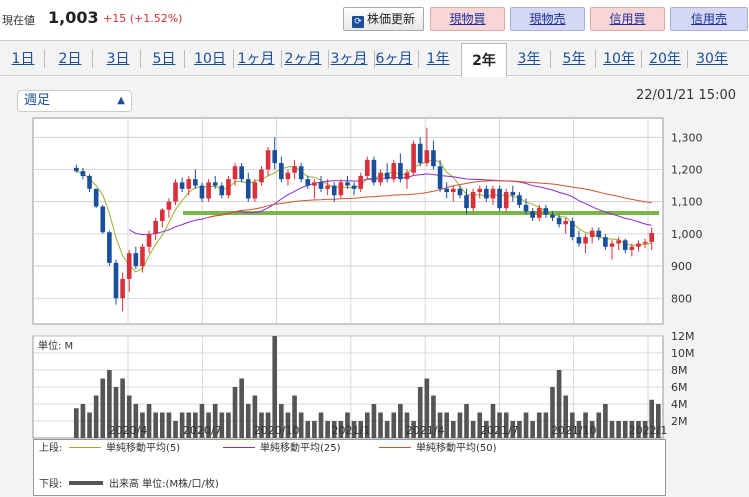 This screenshot has height=497, width=749. I want to click on tab-5d: 5日, so click(165, 59).